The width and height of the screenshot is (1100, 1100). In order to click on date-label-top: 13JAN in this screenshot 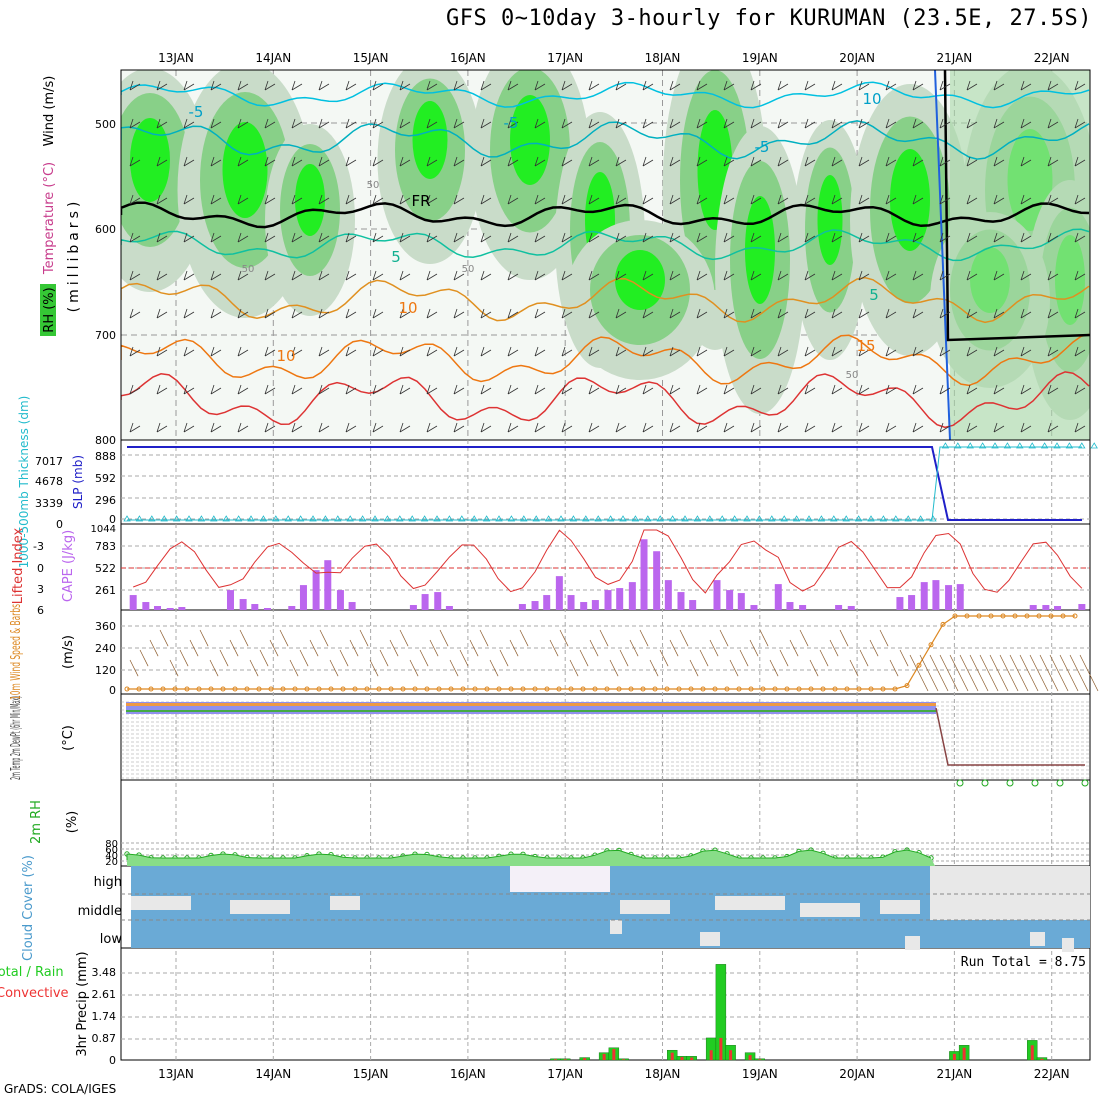, I will do `click(176, 58)`.